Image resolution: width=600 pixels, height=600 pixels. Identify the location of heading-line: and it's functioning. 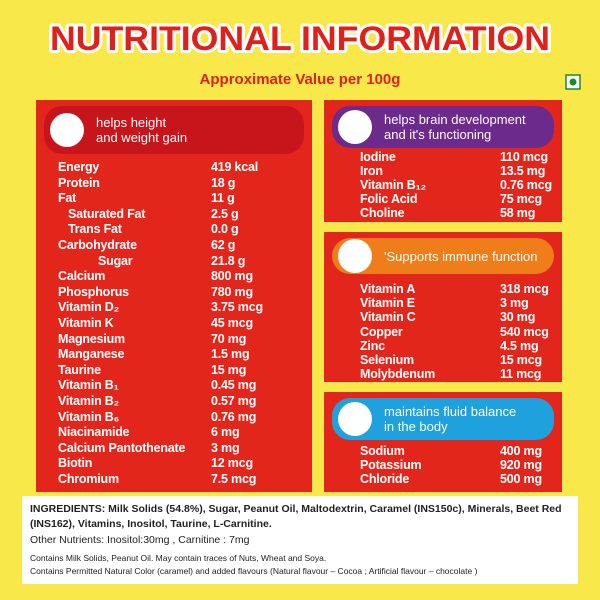
(438, 134).